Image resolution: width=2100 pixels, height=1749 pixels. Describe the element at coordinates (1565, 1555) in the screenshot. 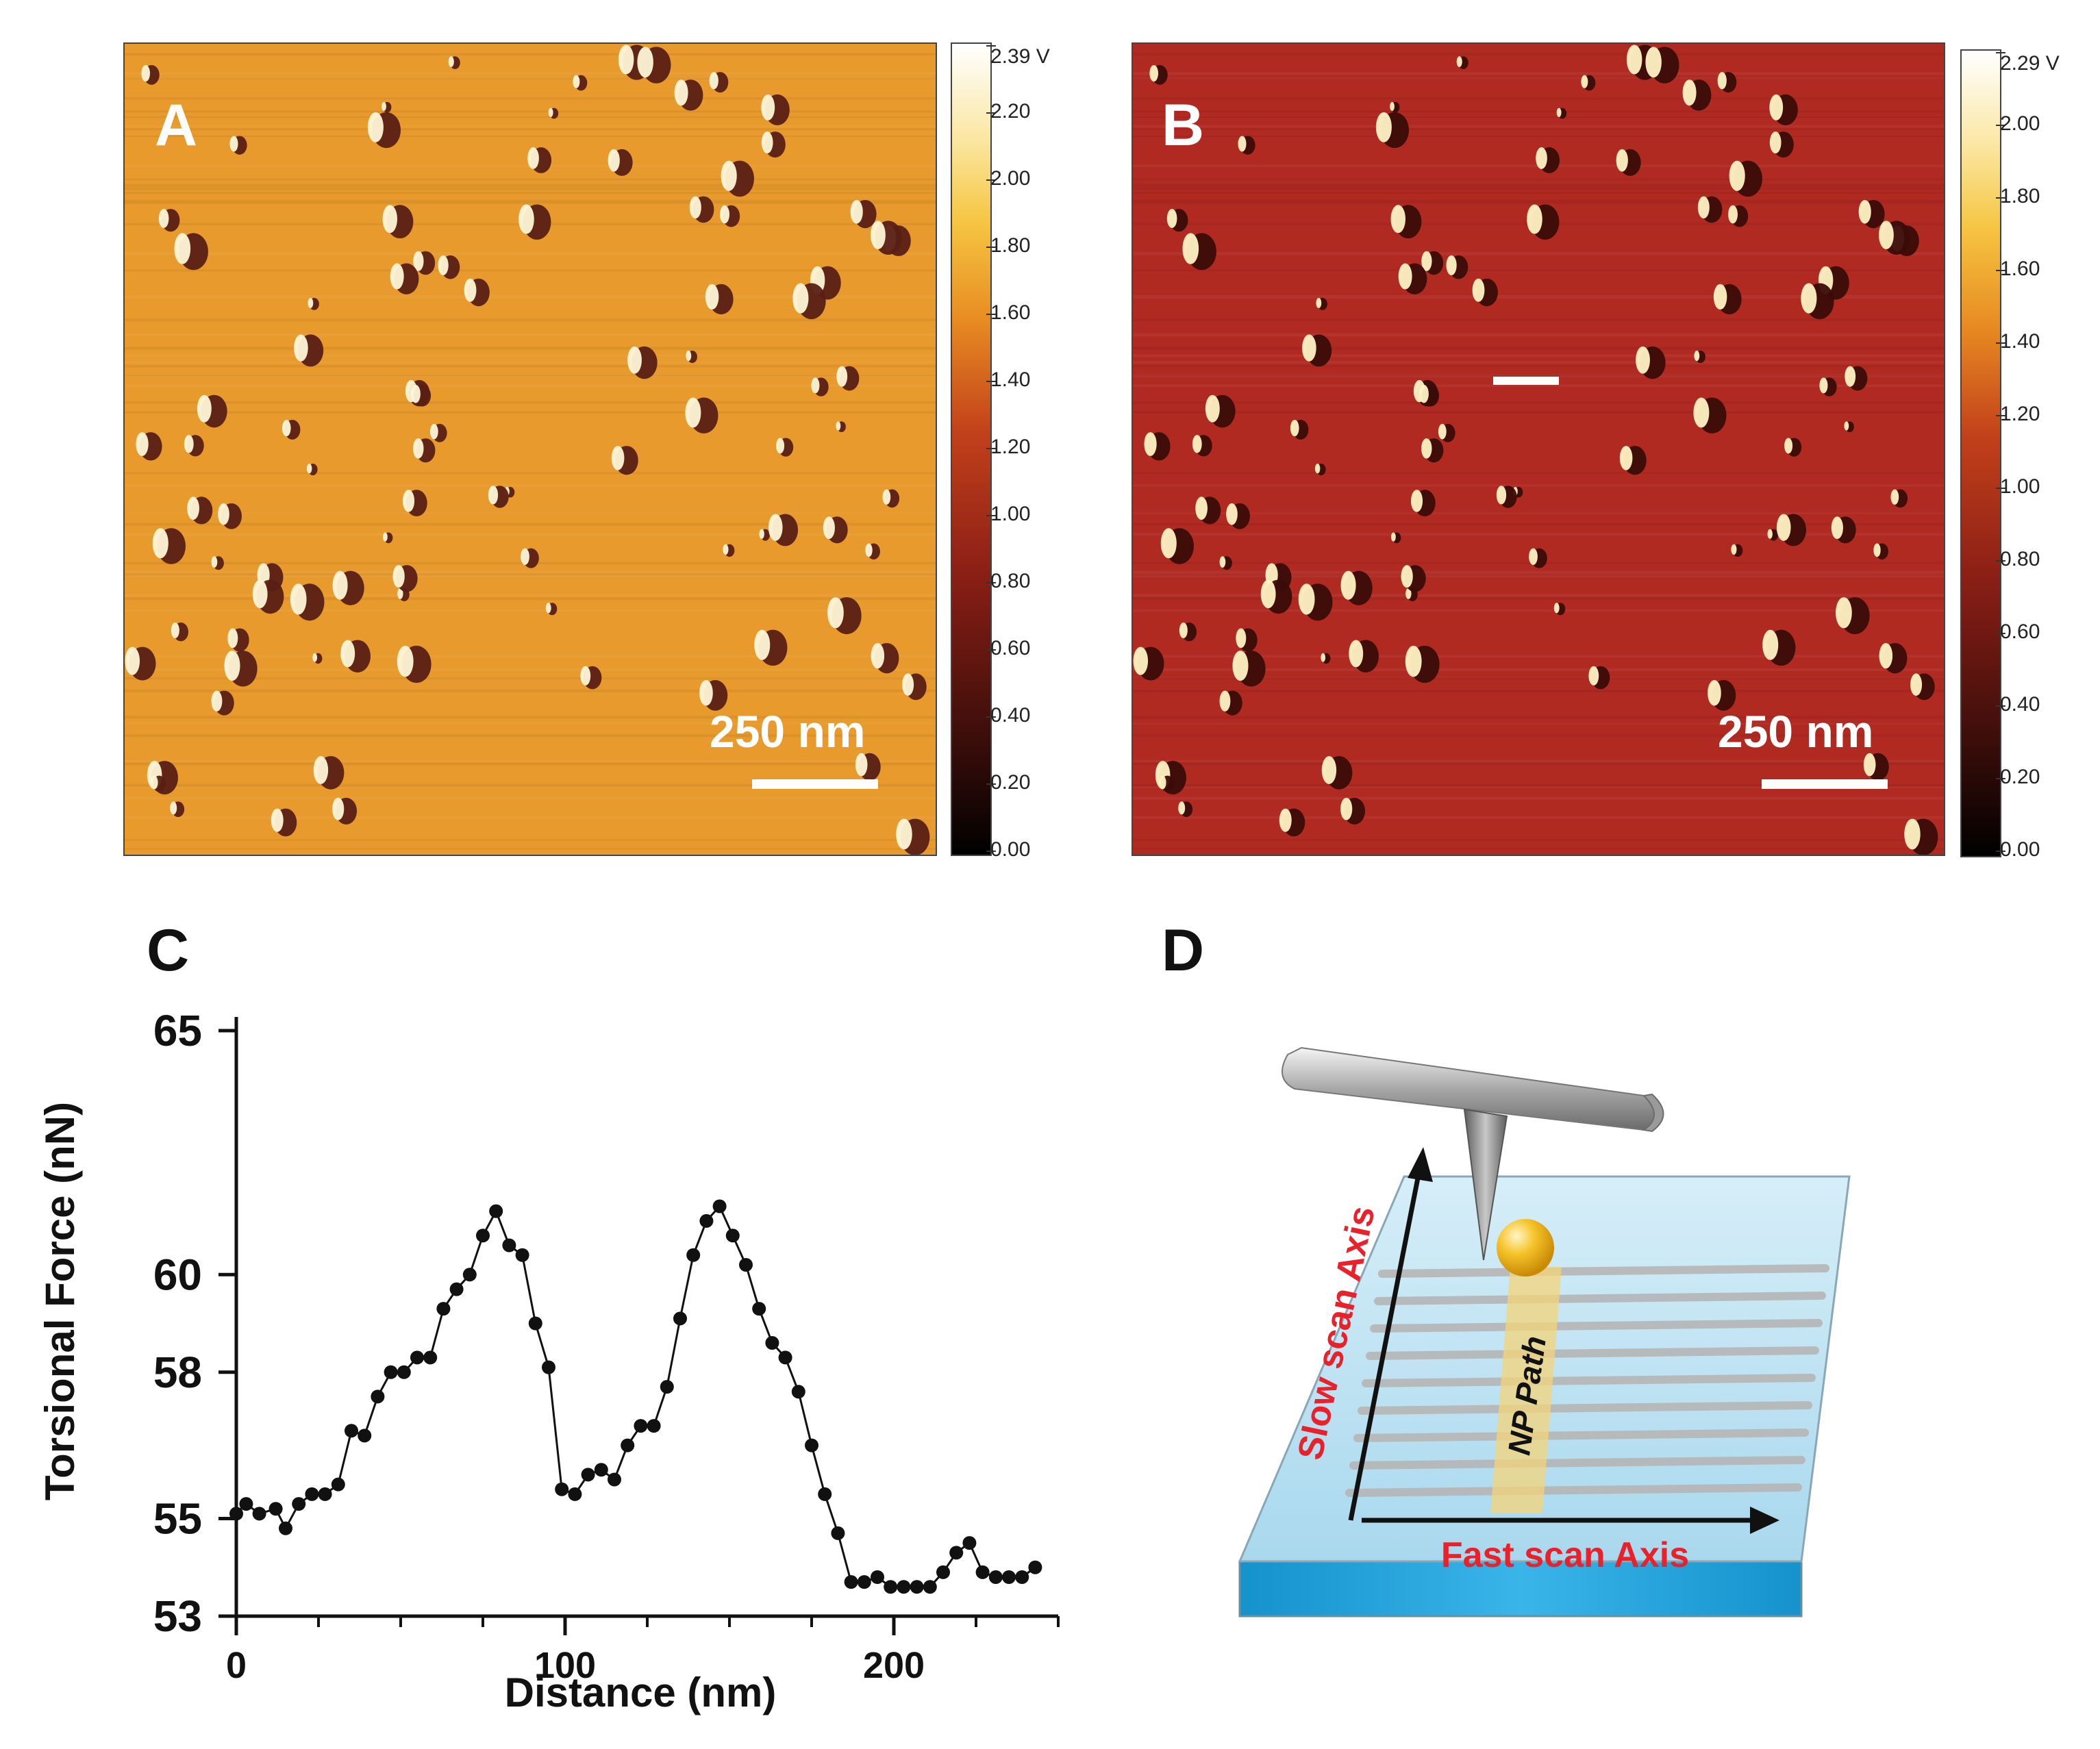

I see `fast-axis-label: Fast scan Axis` at that location.